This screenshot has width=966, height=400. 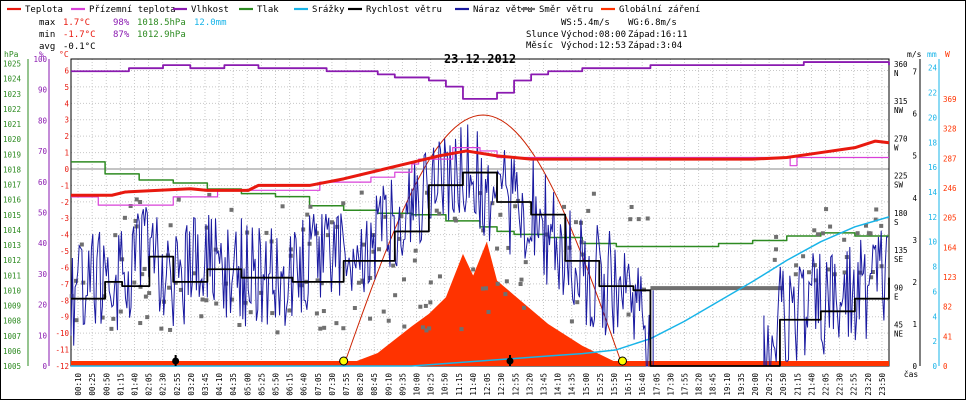 I want to click on tick-time: 17:30, so click(x=670, y=384).